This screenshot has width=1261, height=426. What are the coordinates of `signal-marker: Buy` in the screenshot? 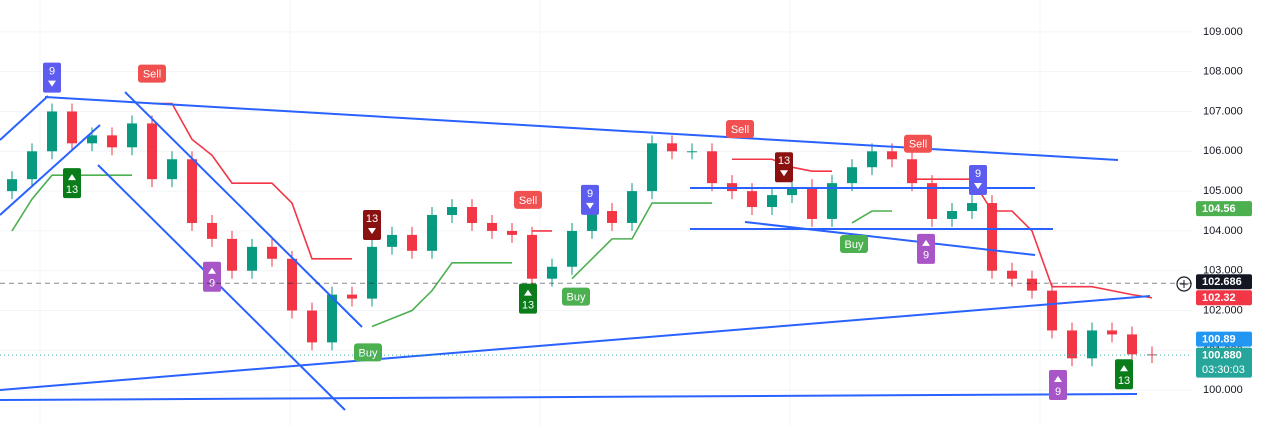 It's located at (854, 244).